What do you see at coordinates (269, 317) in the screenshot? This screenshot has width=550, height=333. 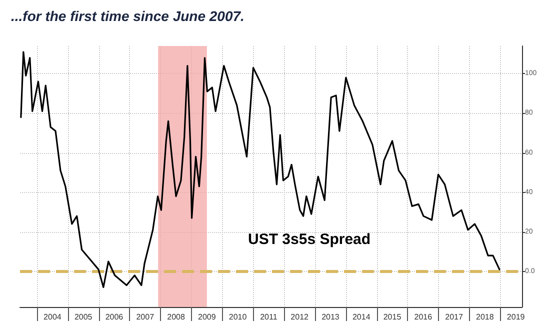 I see `x-tick-label: 2011` at bounding box center [269, 317].